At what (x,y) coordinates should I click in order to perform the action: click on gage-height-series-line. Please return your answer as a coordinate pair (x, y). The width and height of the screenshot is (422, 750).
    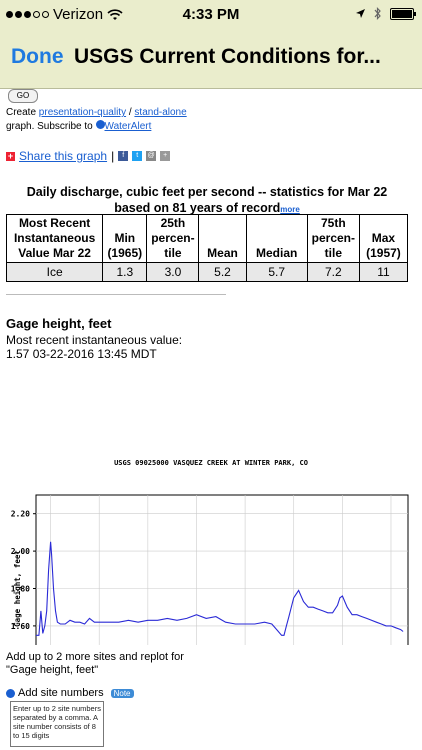
    Looking at the image, I should click on (220, 588).